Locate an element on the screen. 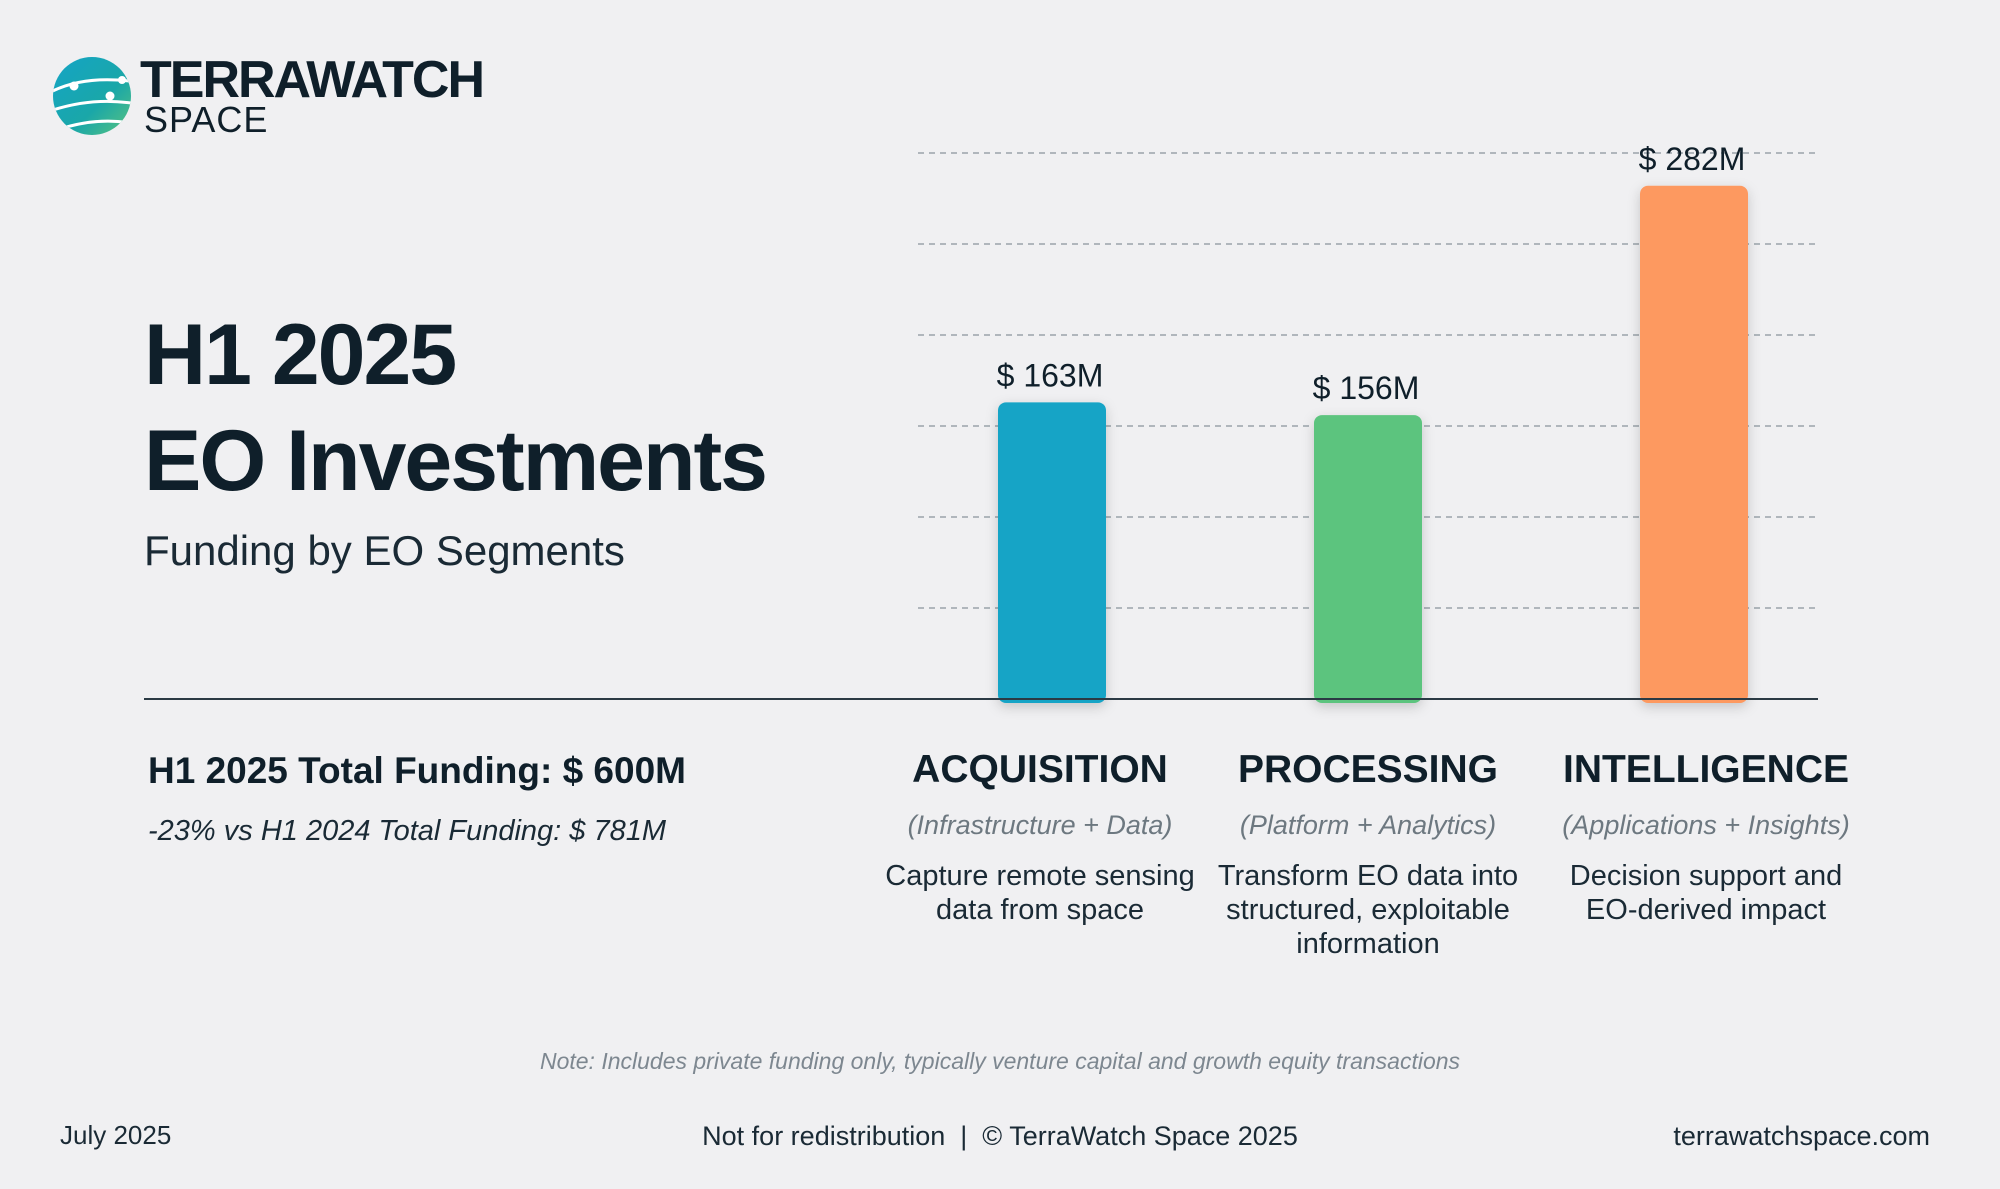  total-funding: H1 2025 Total Funding: $ 600M is located at coordinates (417, 770).